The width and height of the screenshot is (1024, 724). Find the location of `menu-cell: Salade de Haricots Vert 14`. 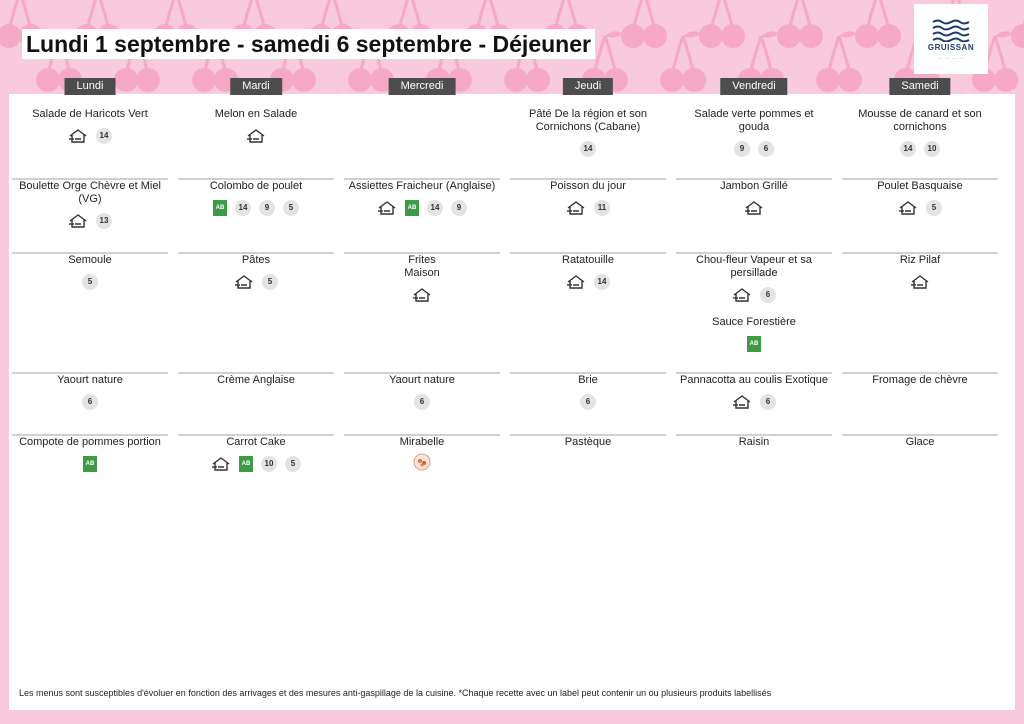

menu-cell: Salade de Haricots Vert 14 is located at coordinates (90, 144).